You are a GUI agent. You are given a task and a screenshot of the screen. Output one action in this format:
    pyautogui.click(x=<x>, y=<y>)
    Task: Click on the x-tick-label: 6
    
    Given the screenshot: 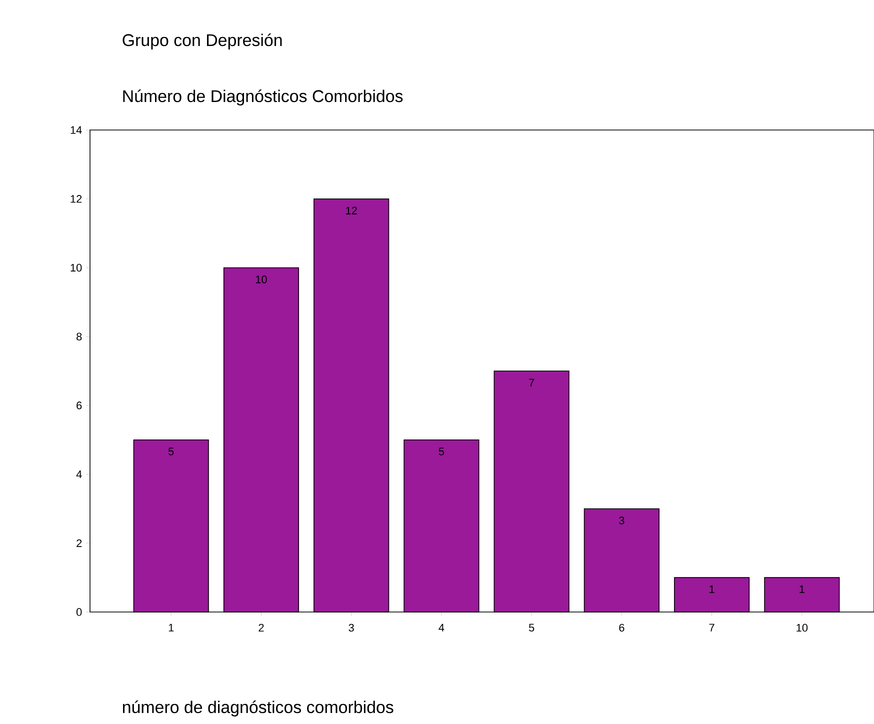 What is the action you would take?
    pyautogui.click(x=621, y=628)
    